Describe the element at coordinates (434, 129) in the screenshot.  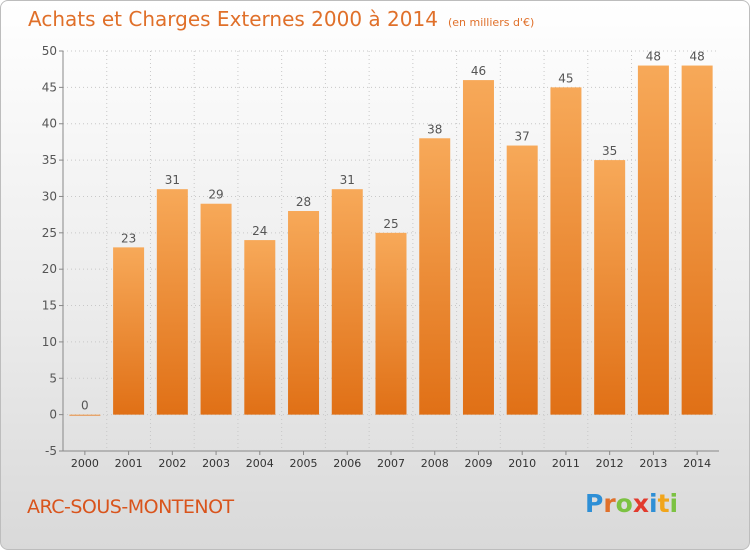
I see `value-label: 38` at that location.